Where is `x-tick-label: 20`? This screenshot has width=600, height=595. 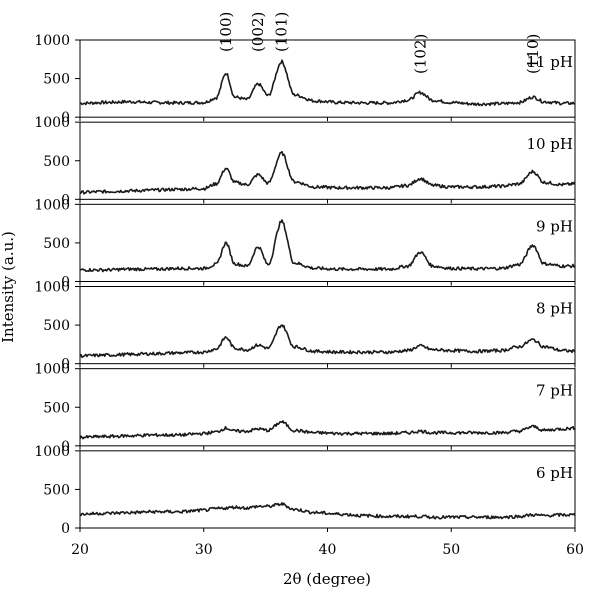 x-tick-label: 20 is located at coordinates (80, 550).